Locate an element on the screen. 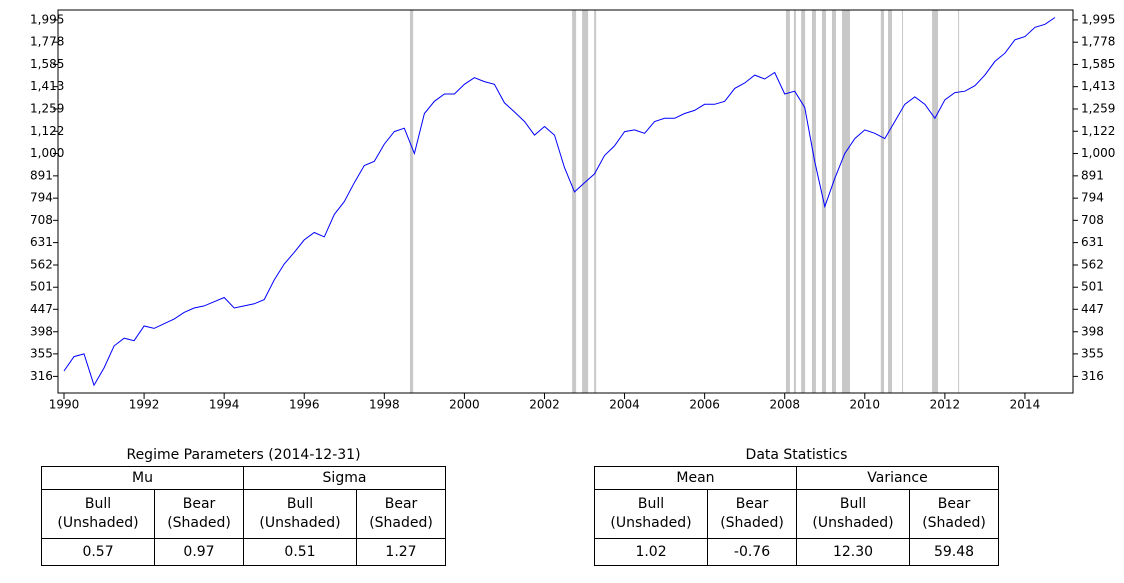  y-tick-label: 1,413 is located at coordinates (47, 86).